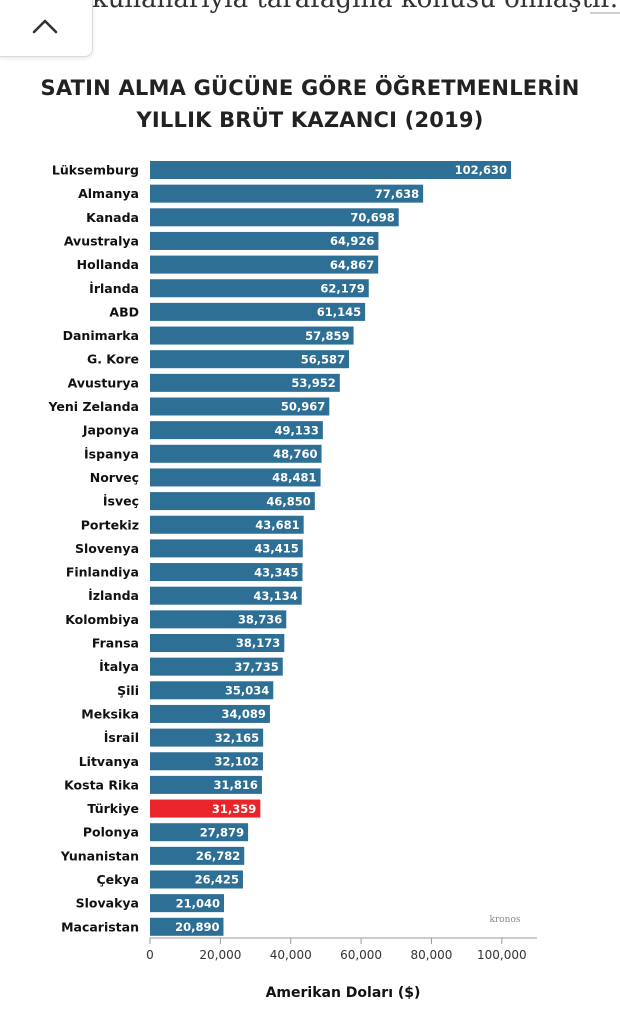  I want to click on category-label: Portekiz, so click(110, 524).